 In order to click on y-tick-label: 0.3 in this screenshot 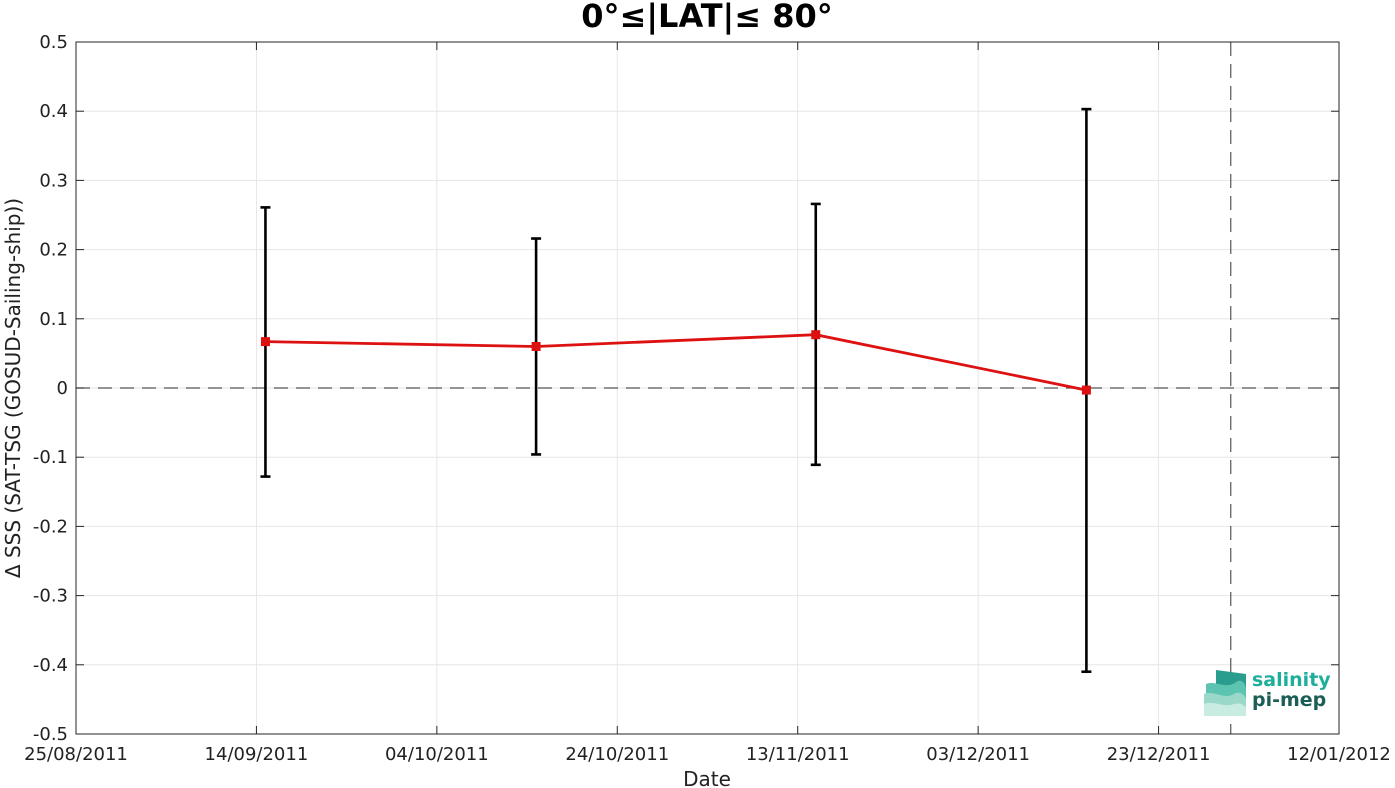, I will do `click(53, 180)`.